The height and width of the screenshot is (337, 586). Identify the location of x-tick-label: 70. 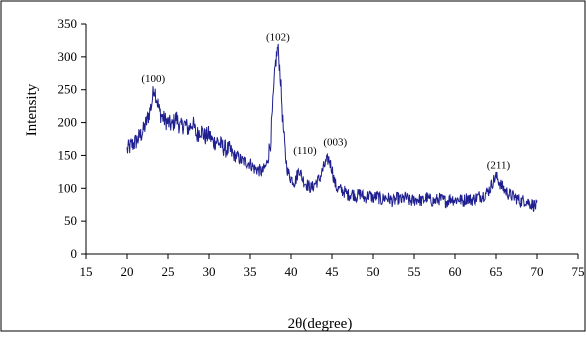
(537, 271).